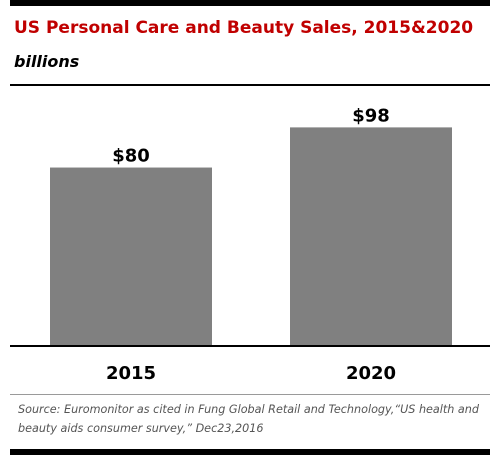  Describe the element at coordinates (250, 452) in the screenshot. I see `bottom-rule` at that location.